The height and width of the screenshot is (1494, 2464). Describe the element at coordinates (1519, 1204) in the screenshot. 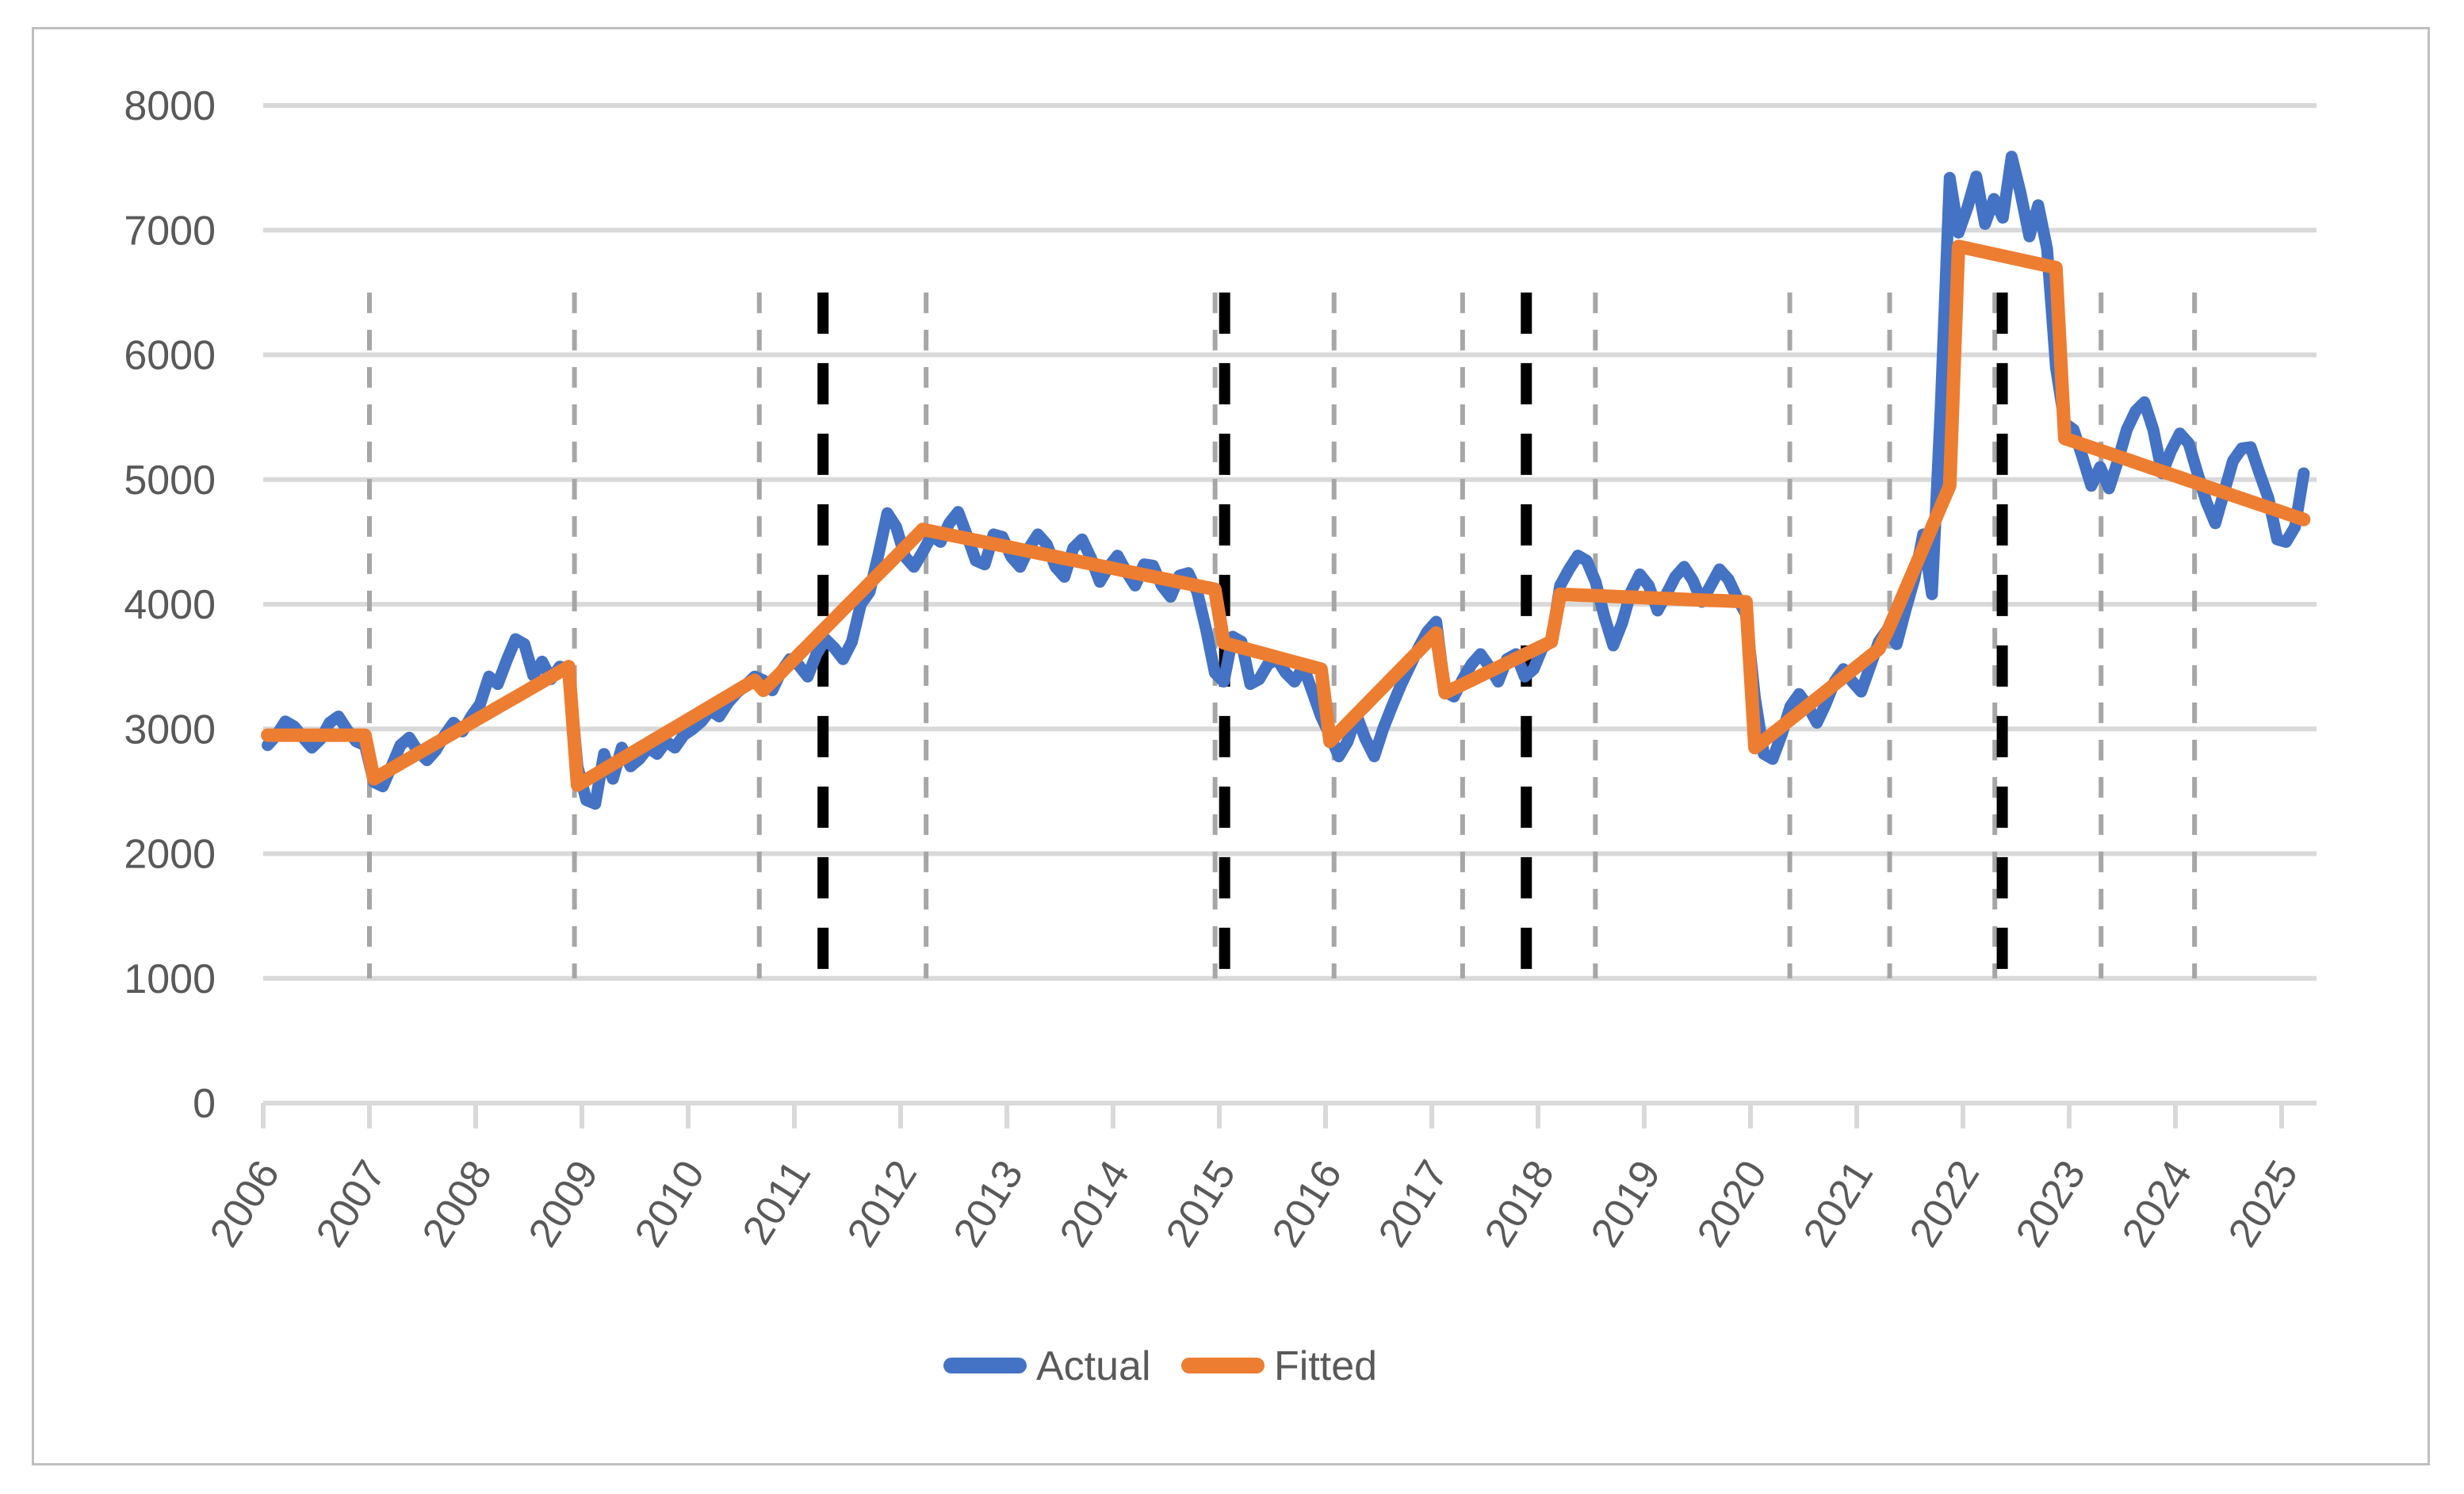

I see `x-axis-label: 2018` at that location.